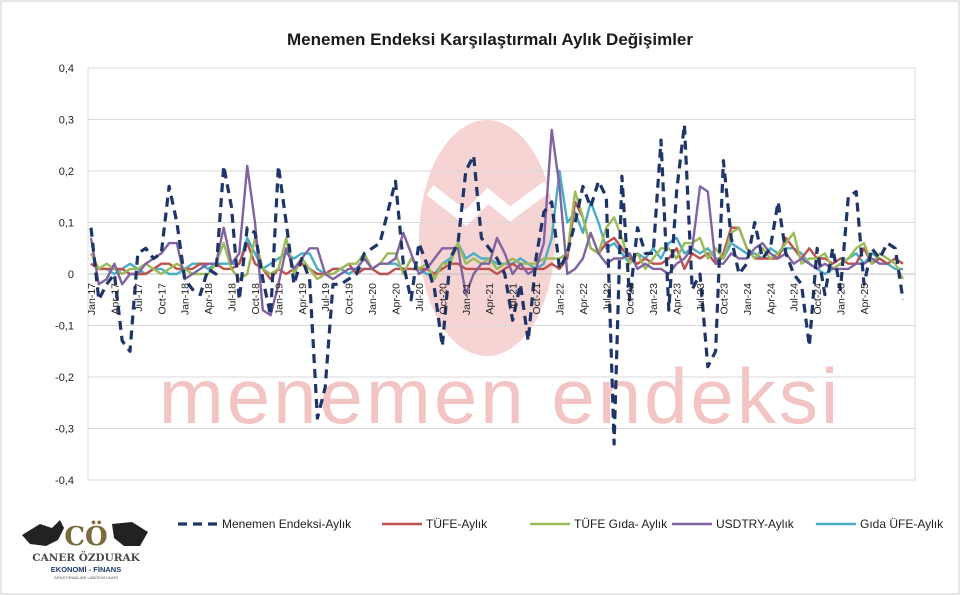 This screenshot has height=595, width=960. I want to click on y-tick-label: -0,1, so click(64, 327).